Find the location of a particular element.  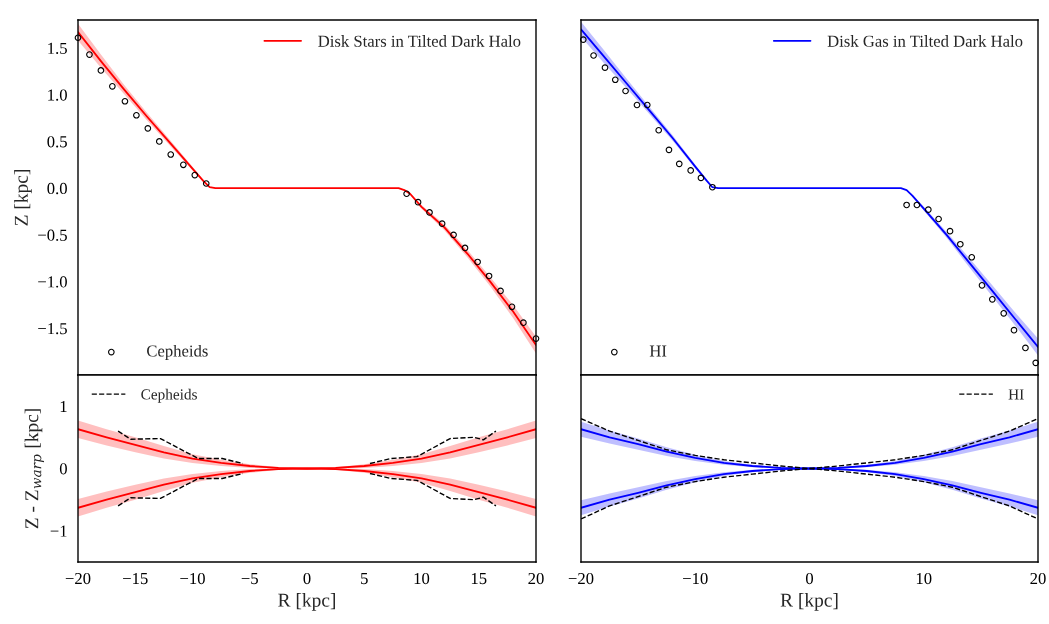

y-tick-label: 0 is located at coordinates (63, 469).